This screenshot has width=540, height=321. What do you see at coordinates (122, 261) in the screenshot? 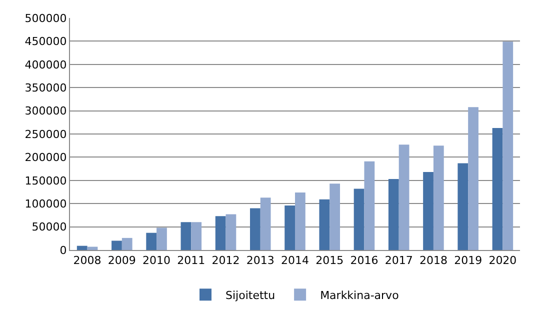
I see `x-tick-label: 2009` at bounding box center [122, 261].